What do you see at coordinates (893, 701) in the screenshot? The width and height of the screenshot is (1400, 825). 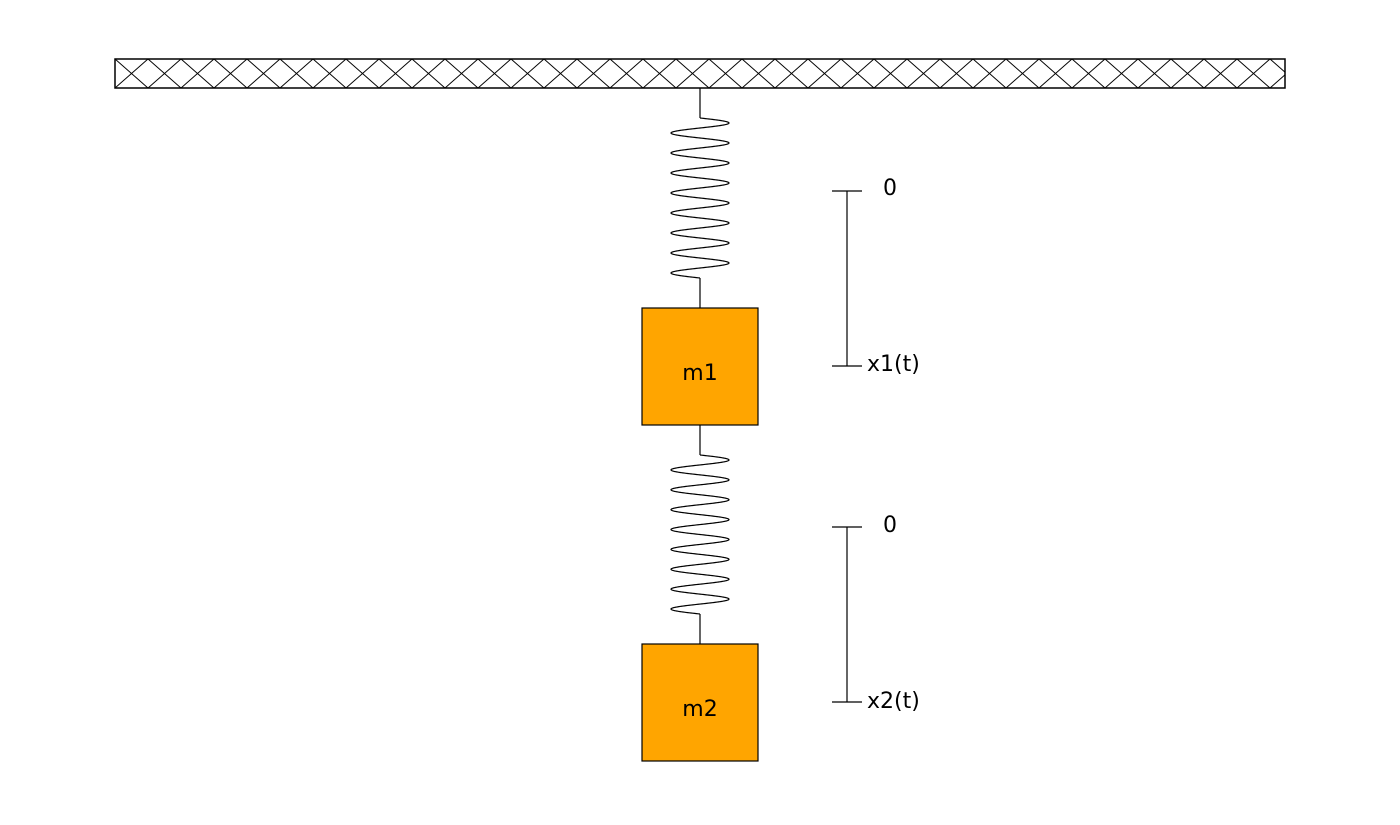 I see `scale-2-x2-label: x2(t)` at bounding box center [893, 701].